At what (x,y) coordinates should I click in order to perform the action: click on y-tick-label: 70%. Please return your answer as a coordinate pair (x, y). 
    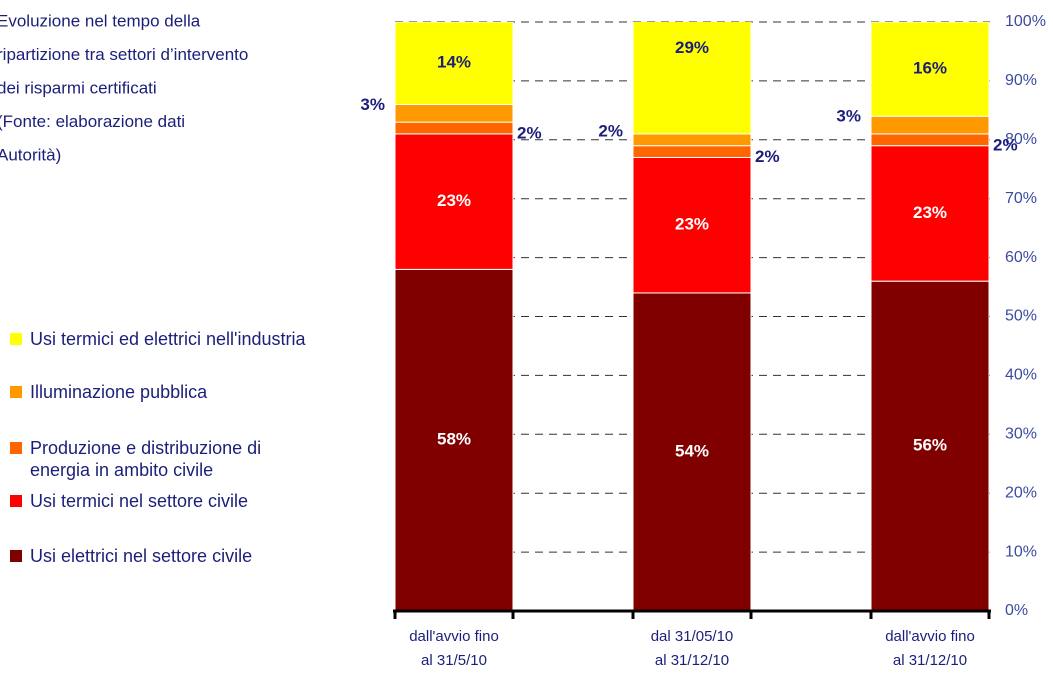
    Looking at the image, I should click on (1021, 198).